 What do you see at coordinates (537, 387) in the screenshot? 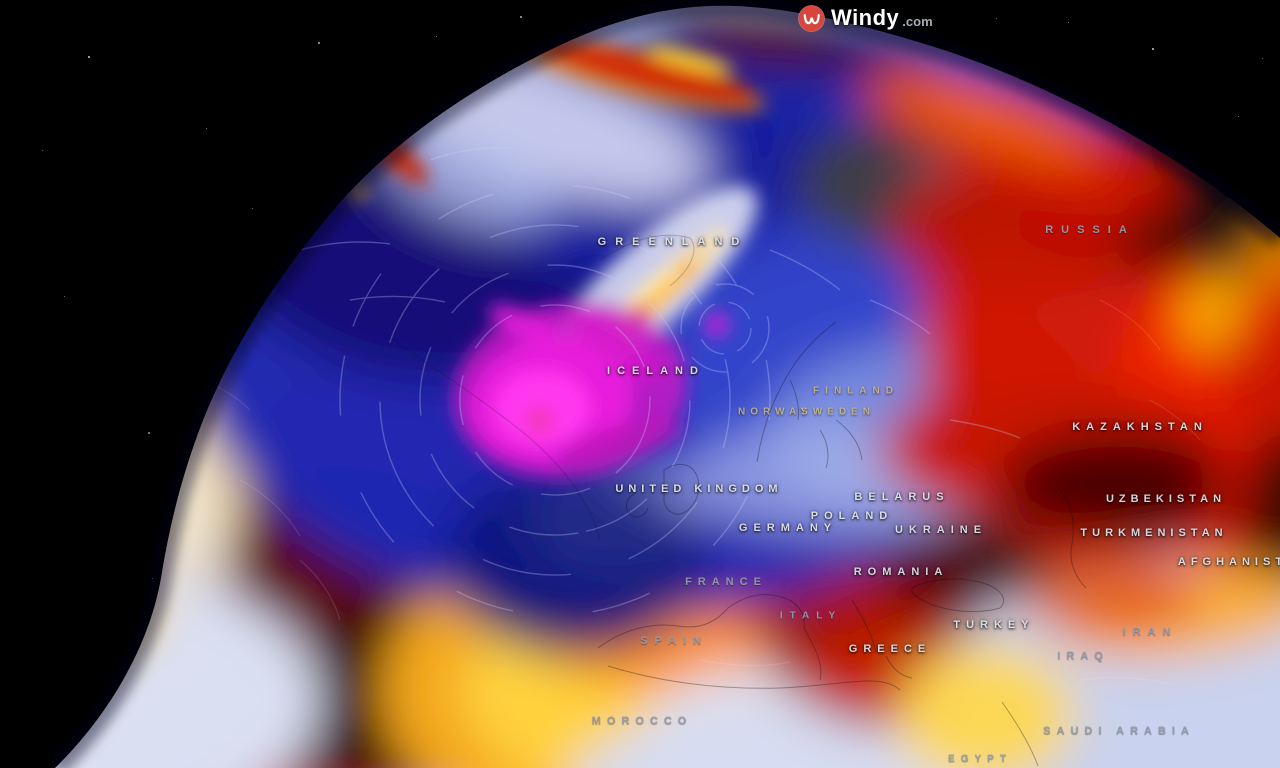
I see `coastlines-faint` at bounding box center [537, 387].